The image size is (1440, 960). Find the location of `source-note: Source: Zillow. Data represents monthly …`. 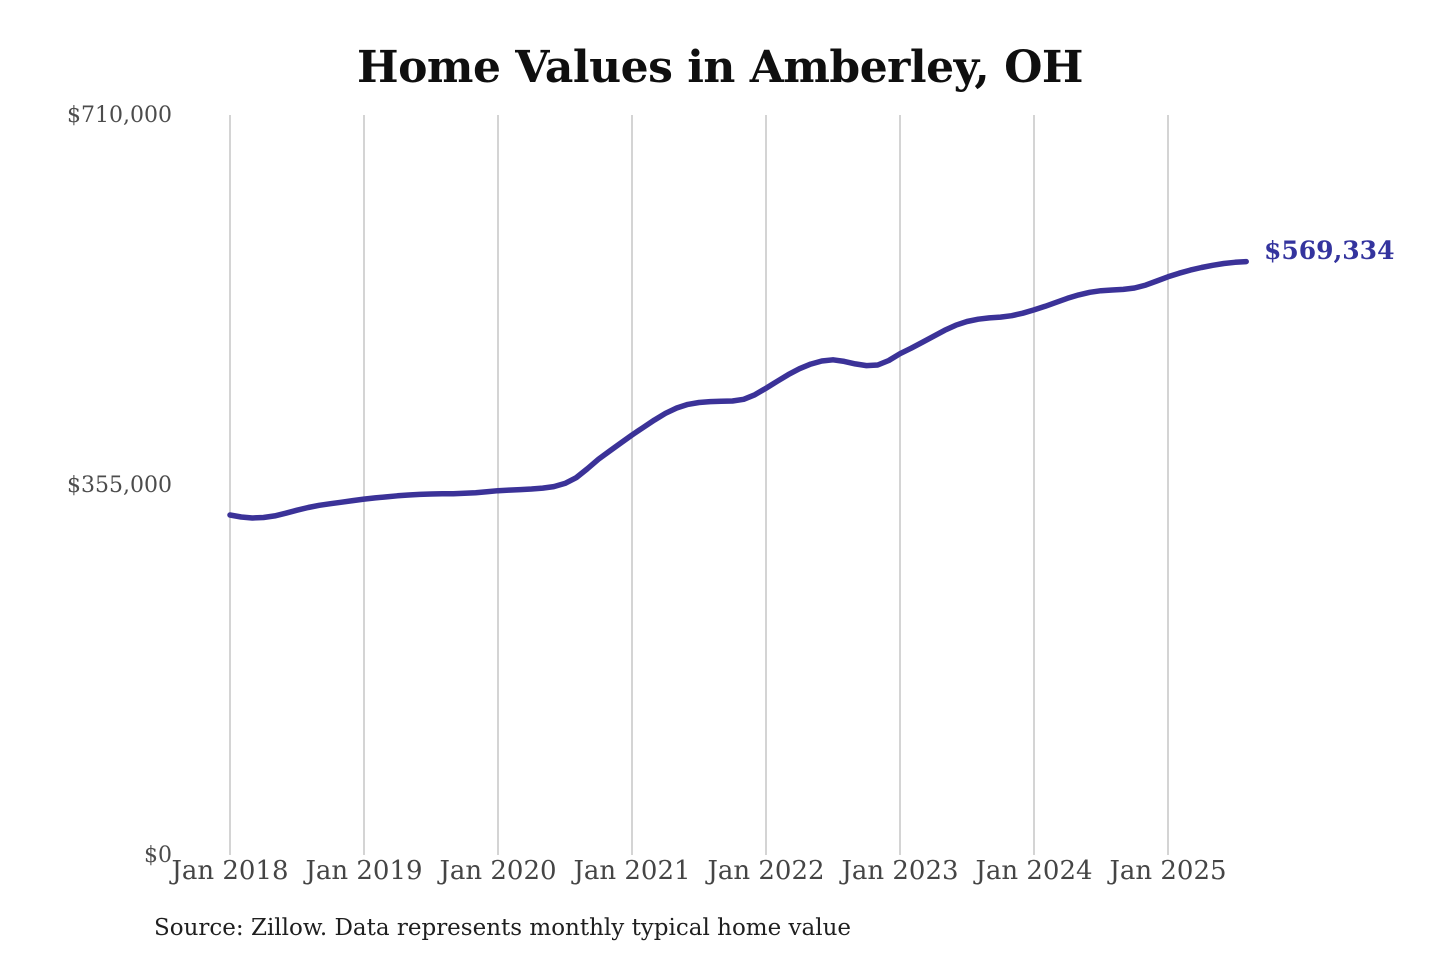

source-note: Source: Zillow. Data represents monthly … is located at coordinates (503, 928).